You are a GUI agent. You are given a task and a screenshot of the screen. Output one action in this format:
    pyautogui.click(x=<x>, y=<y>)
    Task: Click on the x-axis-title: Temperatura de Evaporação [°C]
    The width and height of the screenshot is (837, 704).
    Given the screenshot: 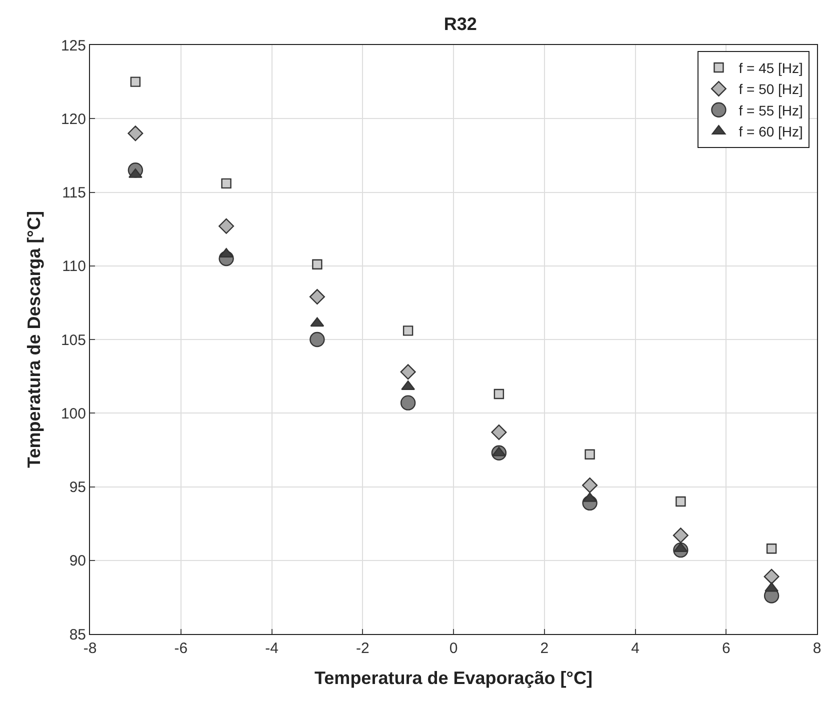 What is the action you would take?
    pyautogui.click(x=453, y=678)
    